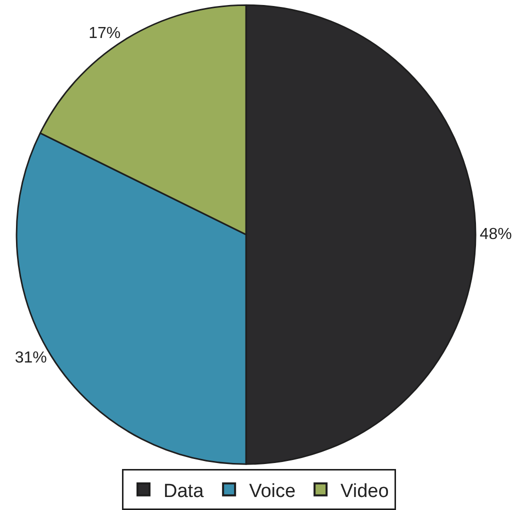 This screenshot has width=518, height=510. Describe the element at coordinates (364, 491) in the screenshot. I see `legend-label: Video` at that location.